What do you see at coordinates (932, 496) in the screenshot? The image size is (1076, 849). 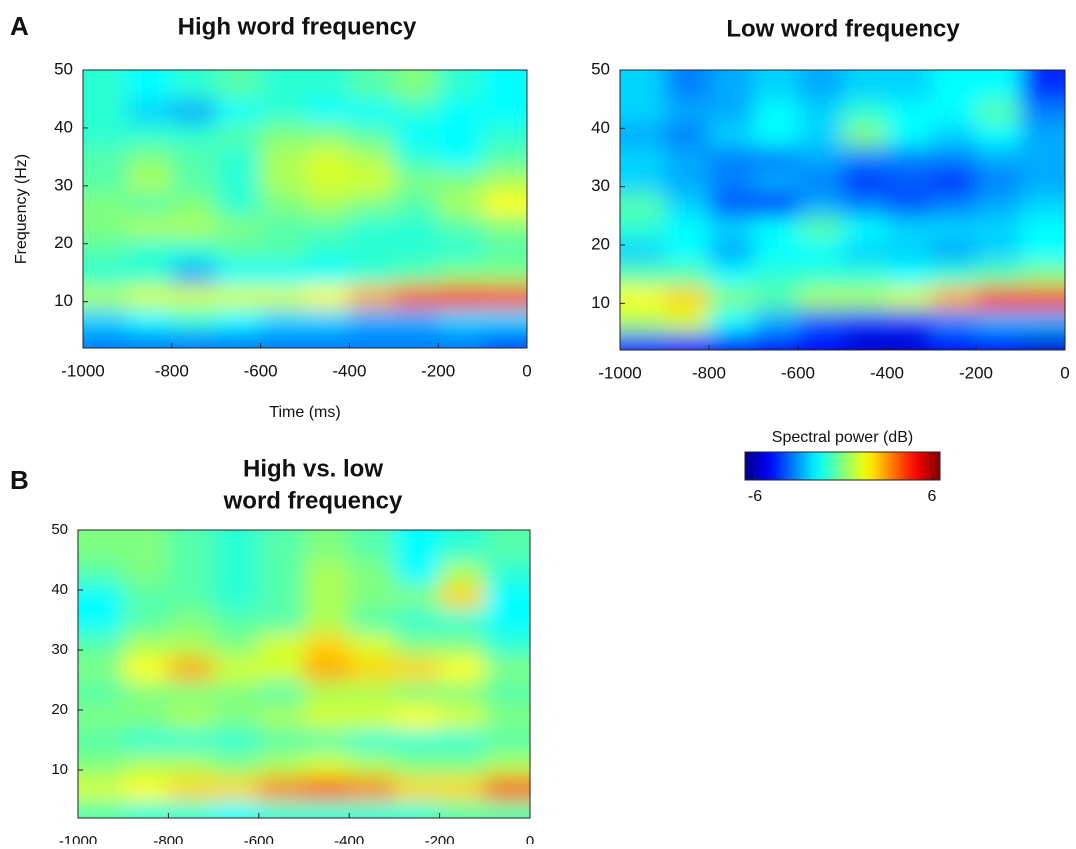 I see `colorbar-tick-label: 6` at bounding box center [932, 496].